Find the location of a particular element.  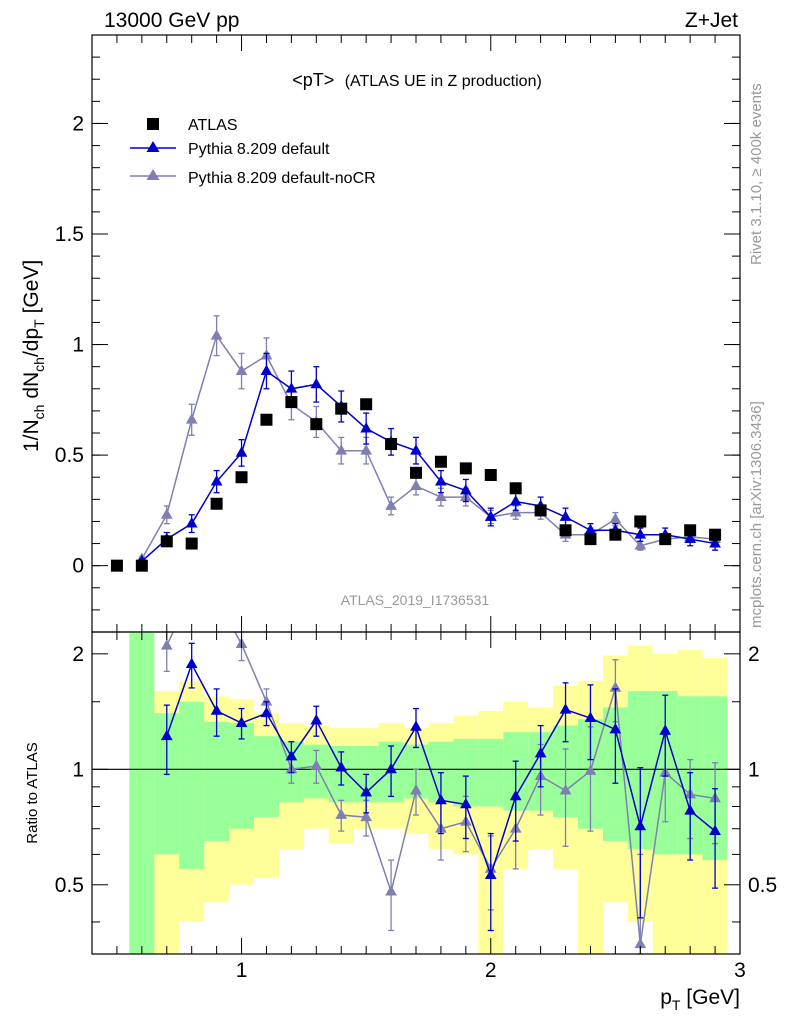

default-line is located at coordinates (428, 465).